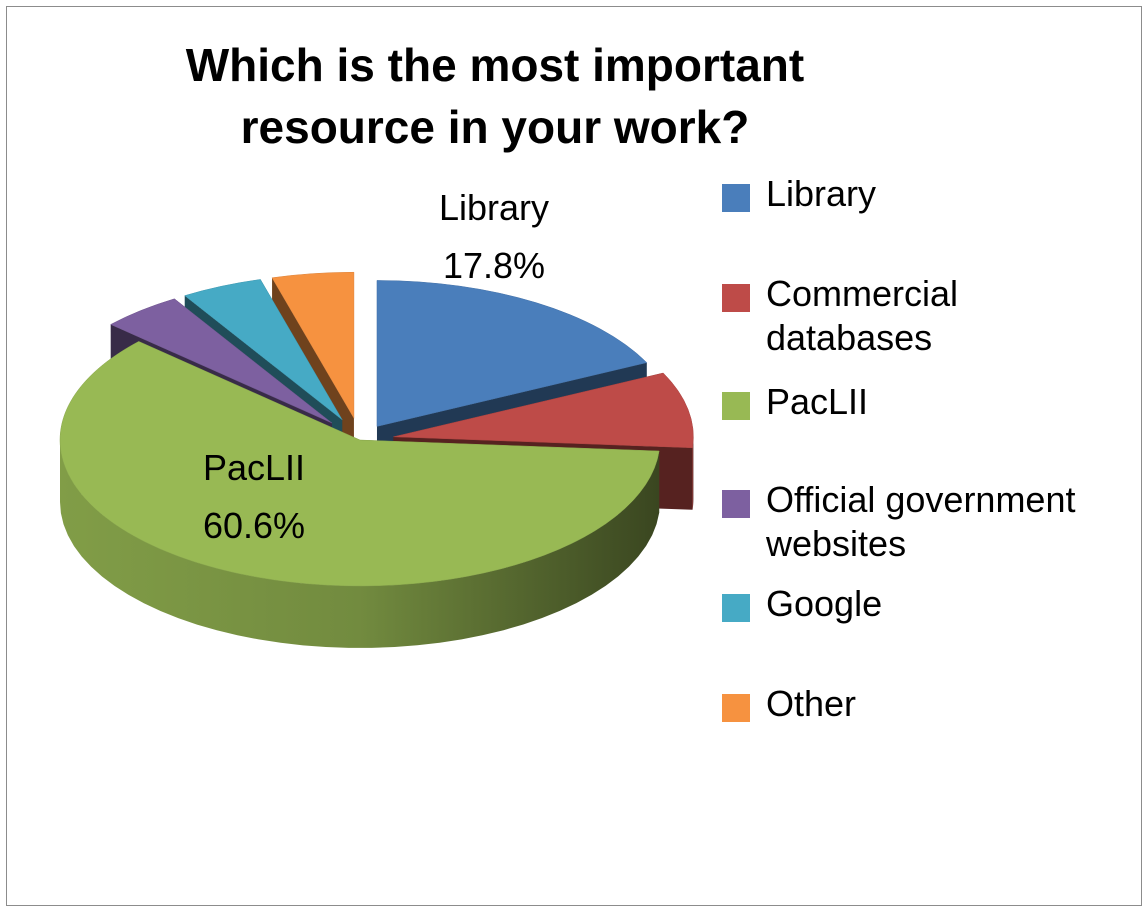 The width and height of the screenshot is (1148, 906). Describe the element at coordinates (817, 401) in the screenshot. I see `legend-label-paclii: PacLII` at that location.